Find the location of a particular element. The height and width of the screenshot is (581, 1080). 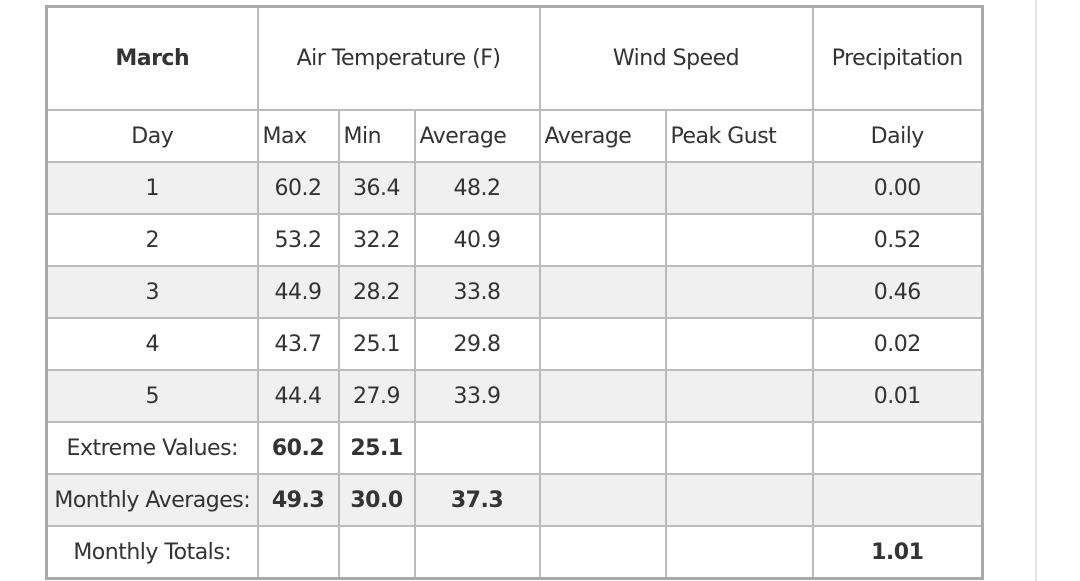

cell: 37.3 is located at coordinates (477, 500).